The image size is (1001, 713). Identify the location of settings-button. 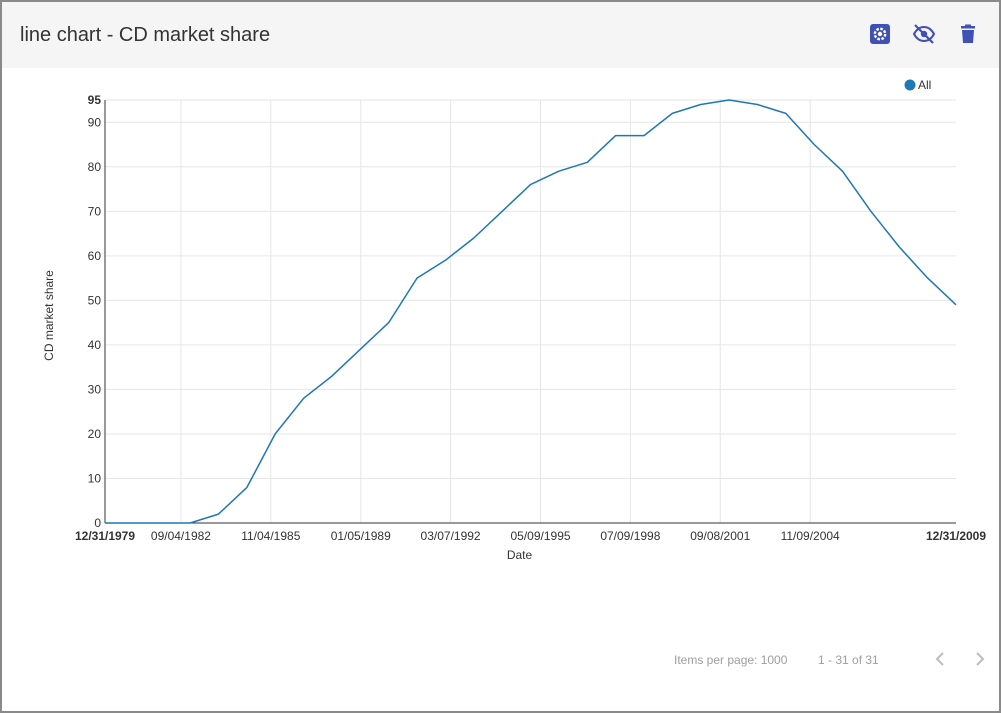
(880, 34).